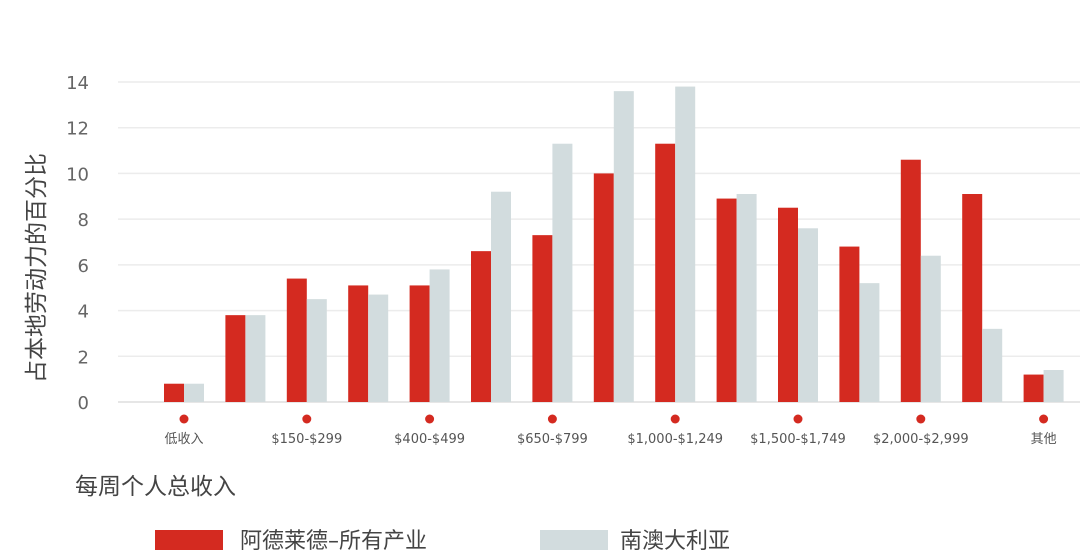 The image size is (1080, 560). What do you see at coordinates (442, 541) in the screenshot?
I see `legend: 阿德莱德–所有产业 南澳大利亚` at bounding box center [442, 541].